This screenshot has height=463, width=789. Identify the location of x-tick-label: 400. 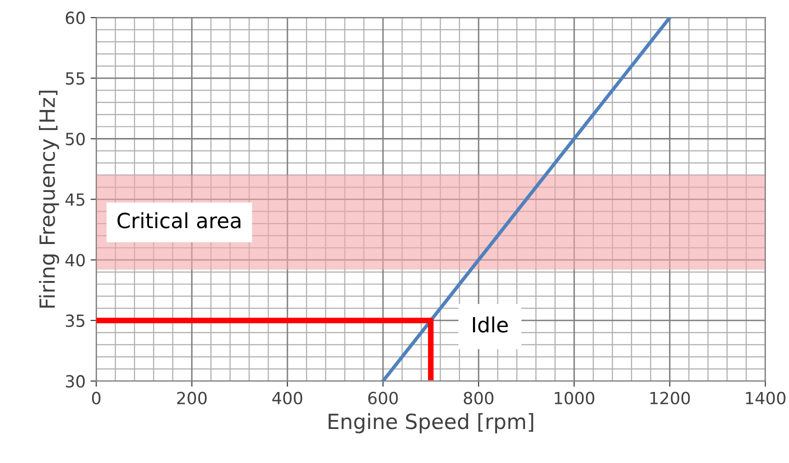
(287, 398).